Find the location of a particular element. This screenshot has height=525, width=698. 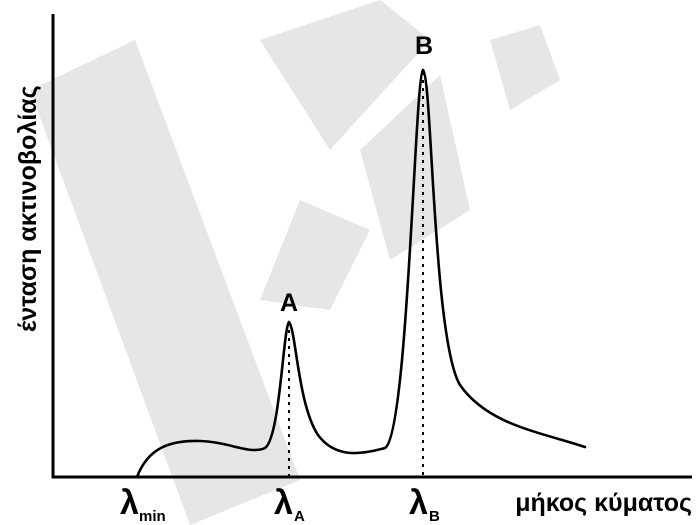

x-mark-subscript: A is located at coordinates (299, 516).